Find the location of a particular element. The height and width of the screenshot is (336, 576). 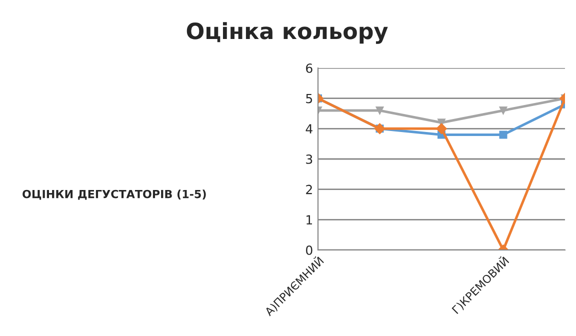

y-tick-label: 1 is located at coordinates (309, 219).